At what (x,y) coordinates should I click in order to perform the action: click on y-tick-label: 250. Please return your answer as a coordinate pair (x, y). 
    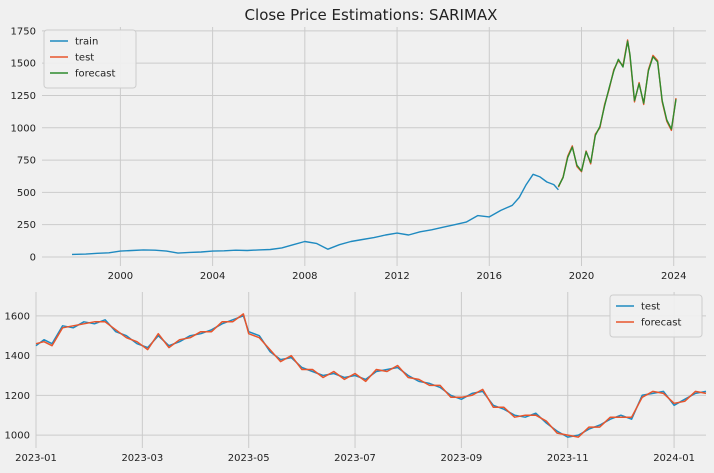
    Looking at the image, I should click on (26, 225).